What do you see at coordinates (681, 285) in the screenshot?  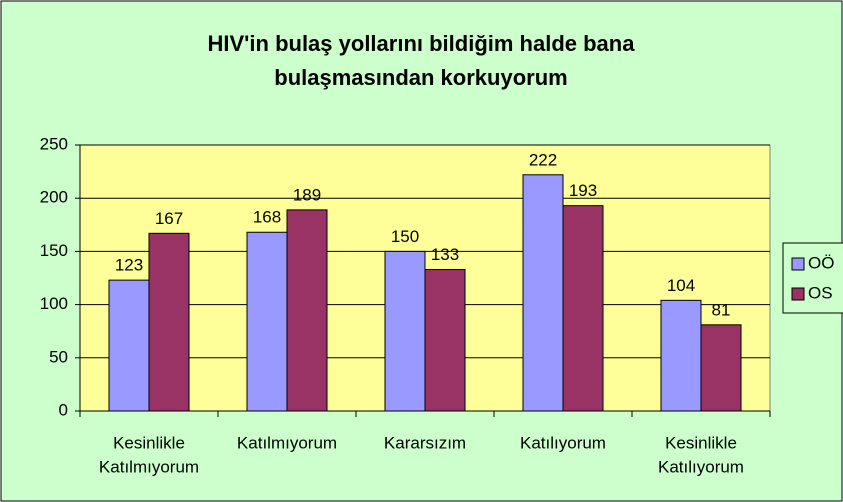 I see `value-label: 104` at bounding box center [681, 285].